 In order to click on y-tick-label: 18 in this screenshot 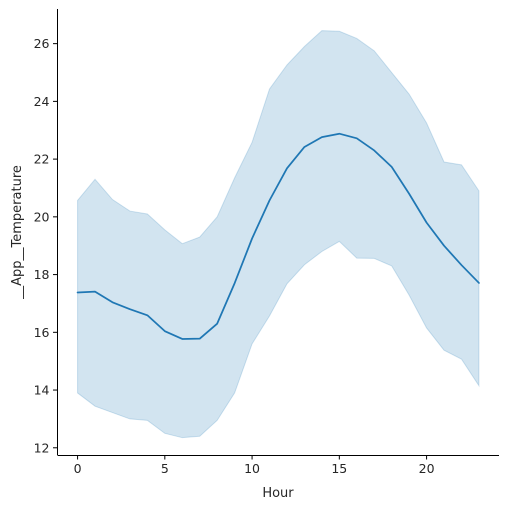, I will do `click(42, 274)`.